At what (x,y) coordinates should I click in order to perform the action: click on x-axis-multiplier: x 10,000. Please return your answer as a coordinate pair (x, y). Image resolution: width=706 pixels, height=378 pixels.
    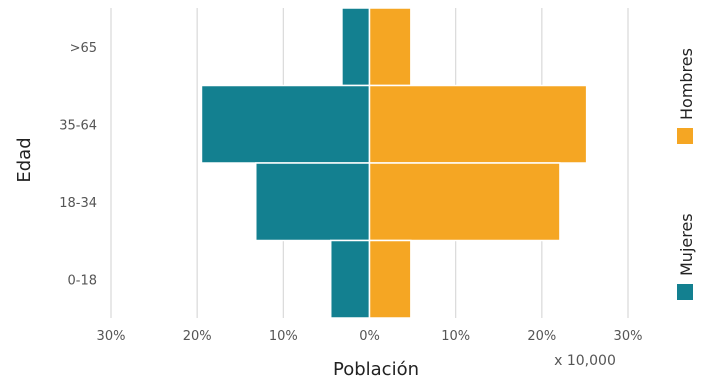
    Looking at the image, I should click on (585, 361).